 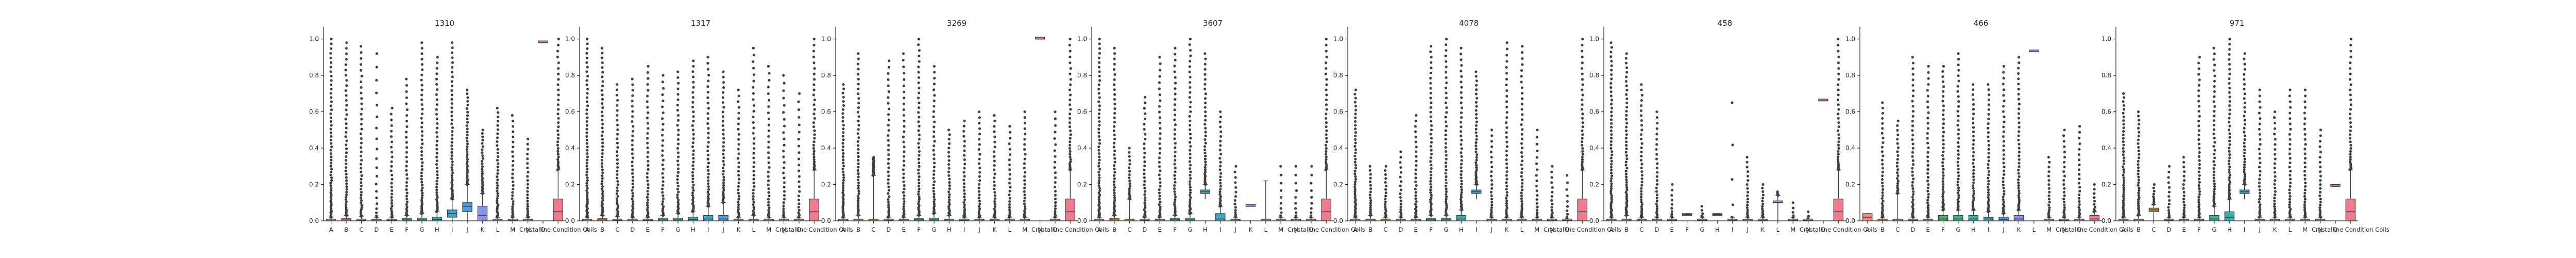 I want to click on category-label: H, so click(x=2229, y=229).